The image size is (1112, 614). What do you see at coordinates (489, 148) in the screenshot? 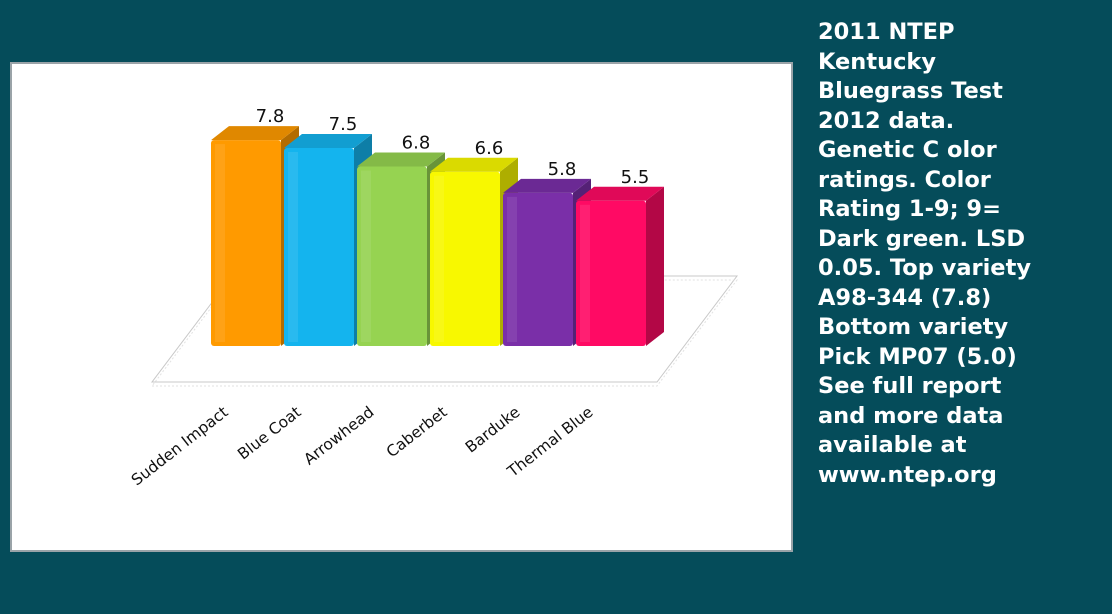
I see `value-label: 6.6` at bounding box center [489, 148].